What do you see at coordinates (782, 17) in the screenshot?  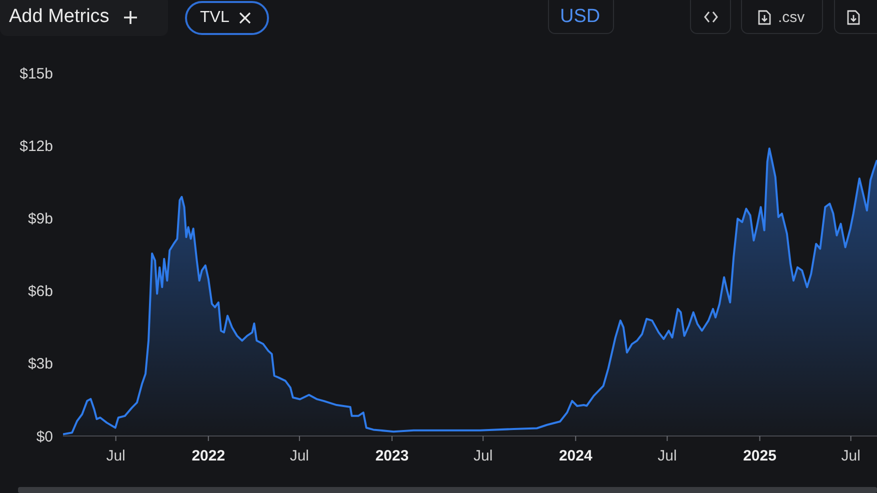 I see `csv-download-button: .csv` at bounding box center [782, 17].